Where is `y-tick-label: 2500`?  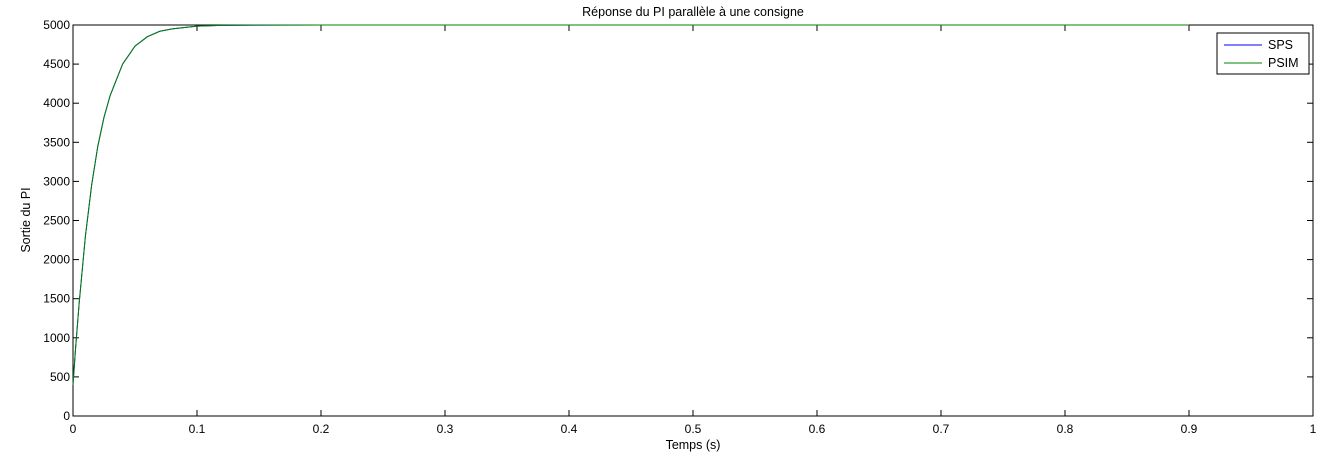 y-tick-label: 2500 is located at coordinates (56, 221).